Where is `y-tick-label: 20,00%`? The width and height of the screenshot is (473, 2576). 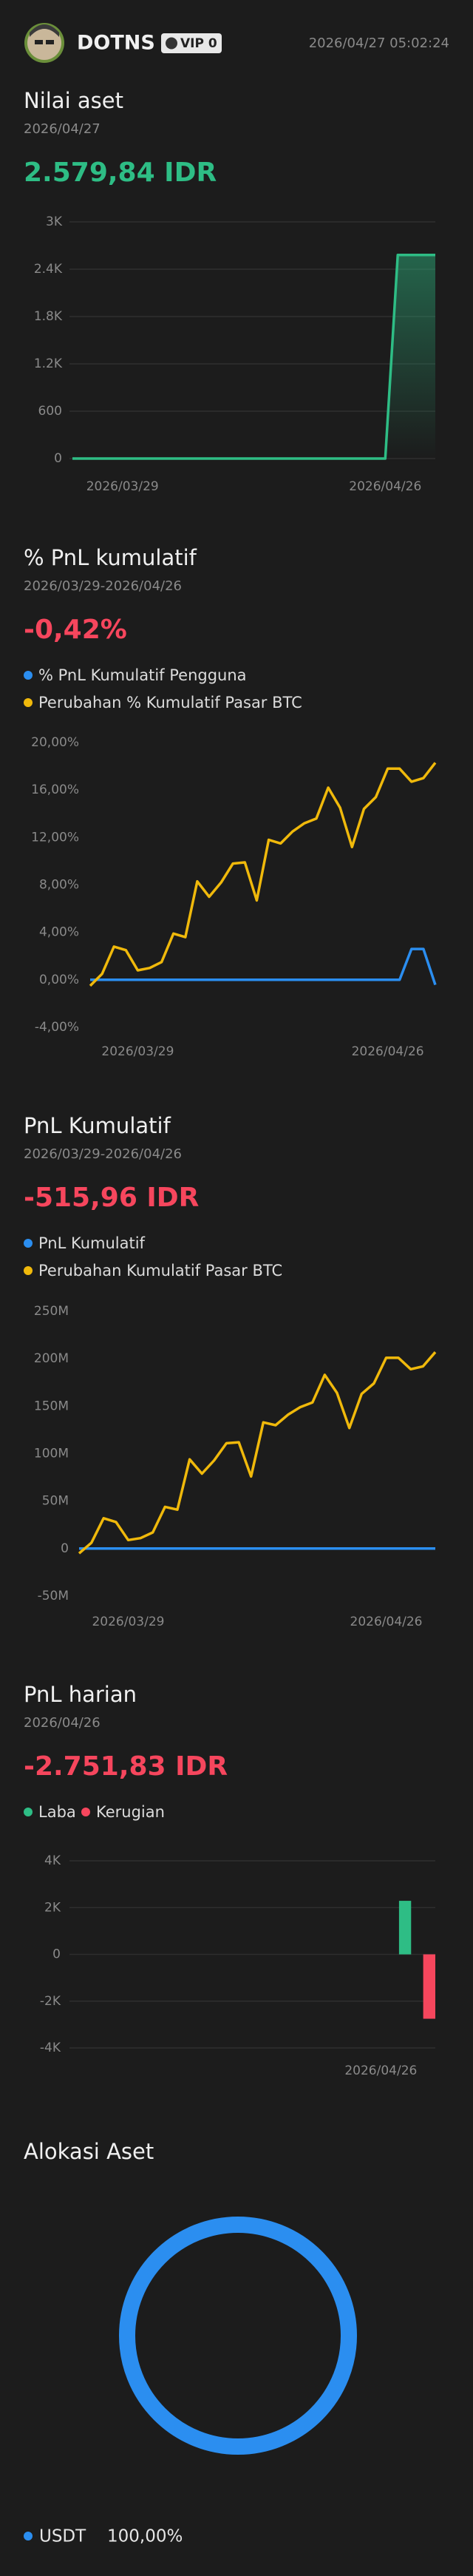
y-tick-label: 20,00% is located at coordinates (55, 742).